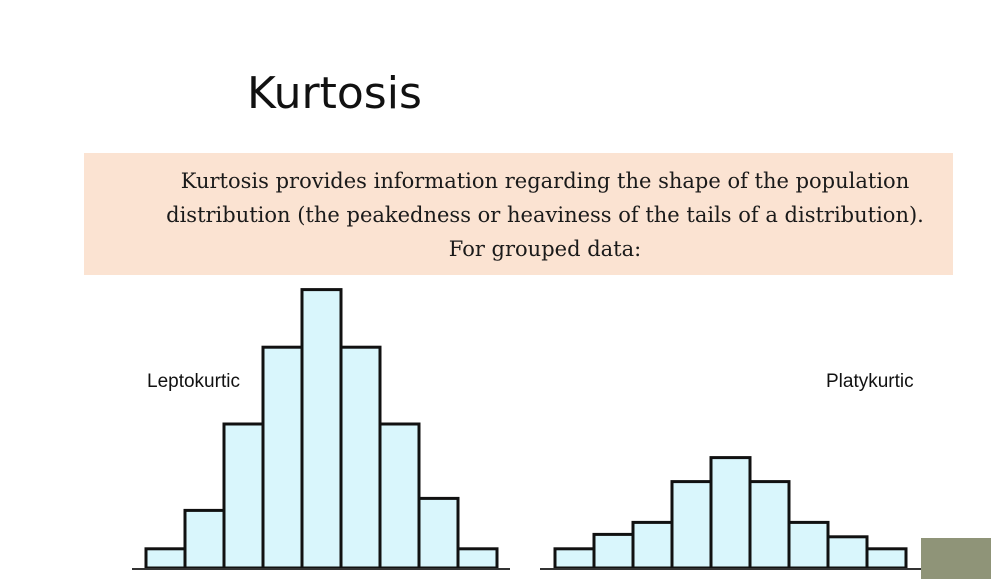 The image size is (991, 579). Describe the element at coordinates (193, 381) in the screenshot. I see `leptokurtic-label: Leptokurtic` at that location.